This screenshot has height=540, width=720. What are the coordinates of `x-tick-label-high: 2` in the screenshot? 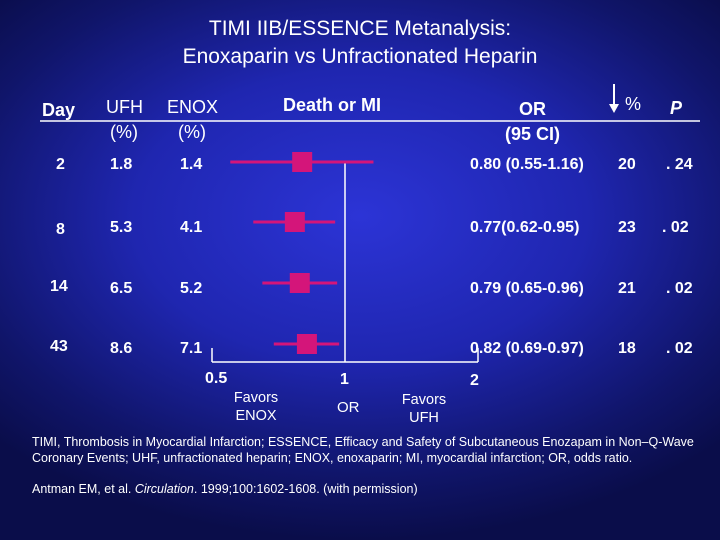 It's located at (474, 380).